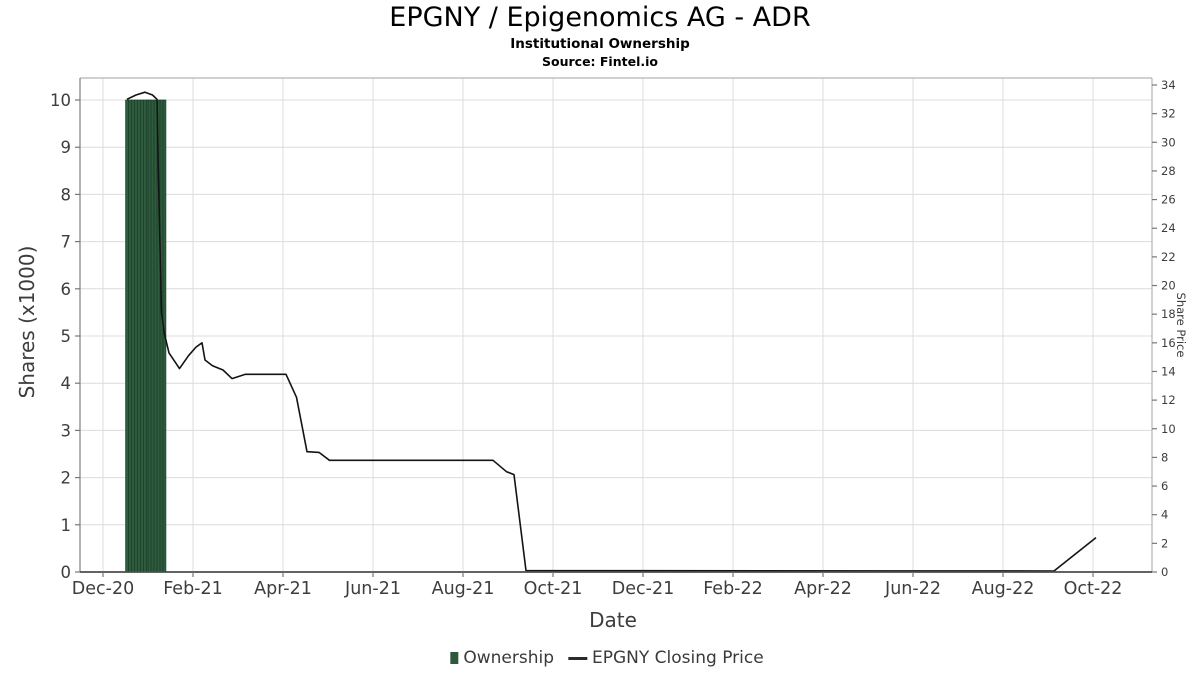  I want to click on left-tick-label: 6, so click(66, 289).